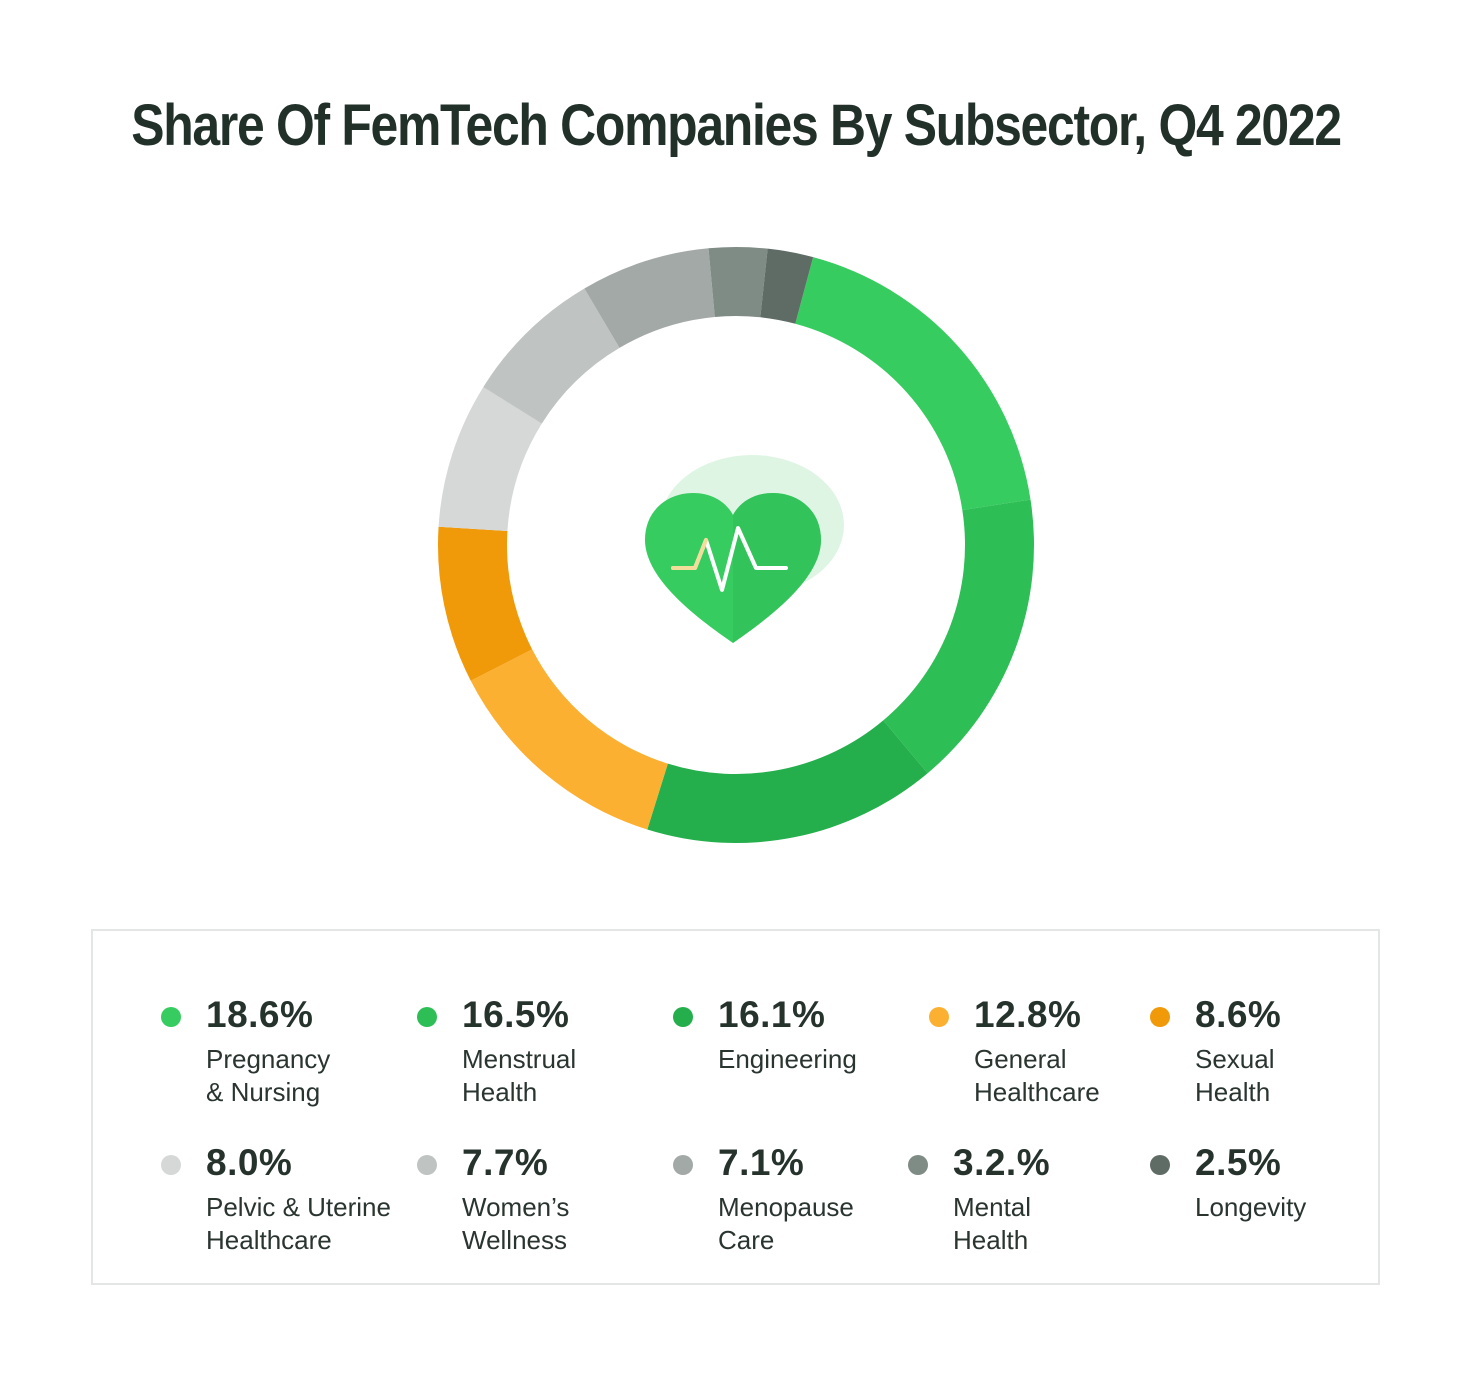  What do you see at coordinates (263, 1092) in the screenshot?
I see `legend-label-line: & Nursing` at bounding box center [263, 1092].